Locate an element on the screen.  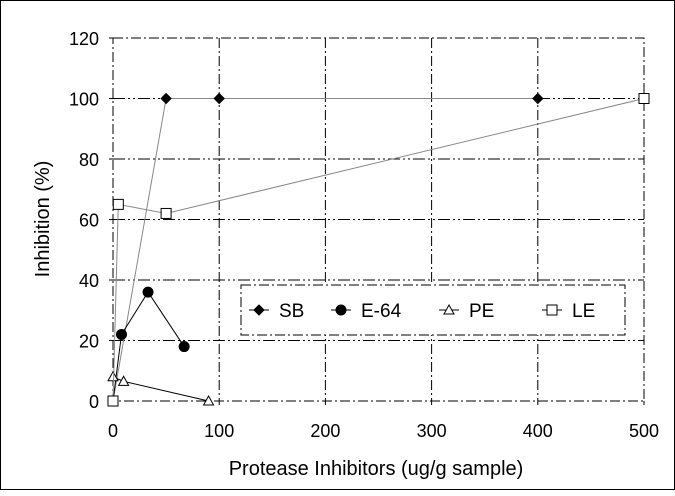
y-axis-label: Inhibition (%) is located at coordinates (43, 219).